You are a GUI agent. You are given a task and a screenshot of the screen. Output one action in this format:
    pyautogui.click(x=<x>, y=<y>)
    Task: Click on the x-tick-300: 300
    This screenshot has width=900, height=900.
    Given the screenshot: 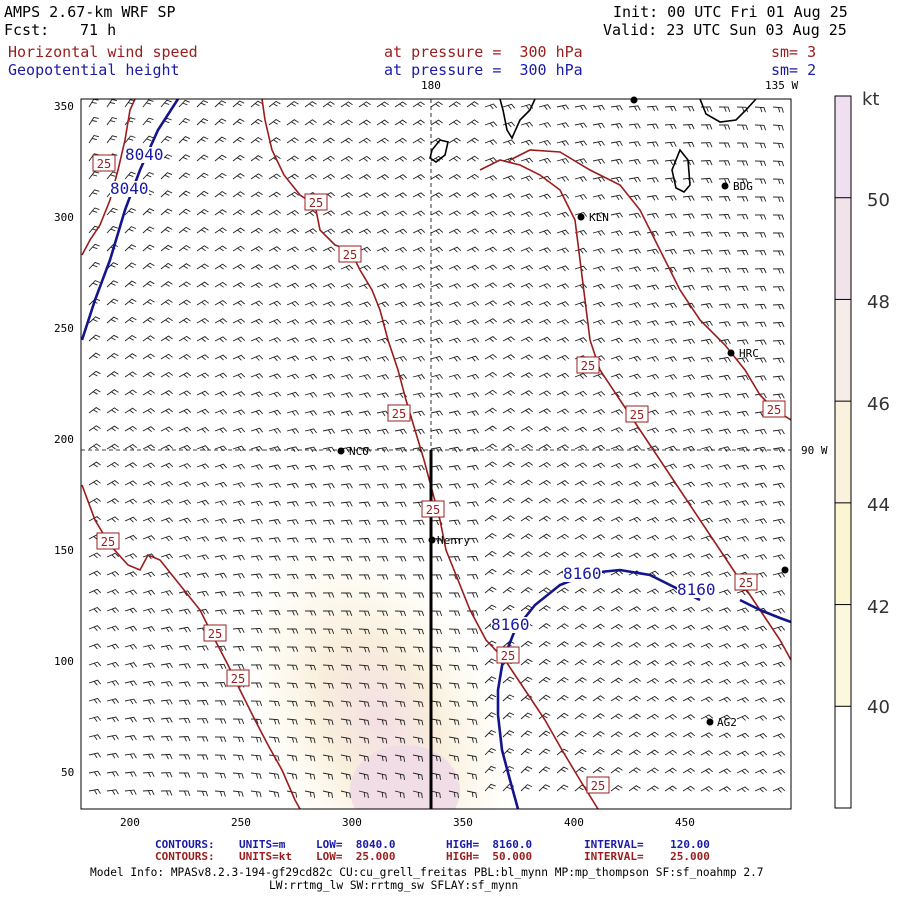 What is the action you would take?
    pyautogui.click(x=352, y=822)
    